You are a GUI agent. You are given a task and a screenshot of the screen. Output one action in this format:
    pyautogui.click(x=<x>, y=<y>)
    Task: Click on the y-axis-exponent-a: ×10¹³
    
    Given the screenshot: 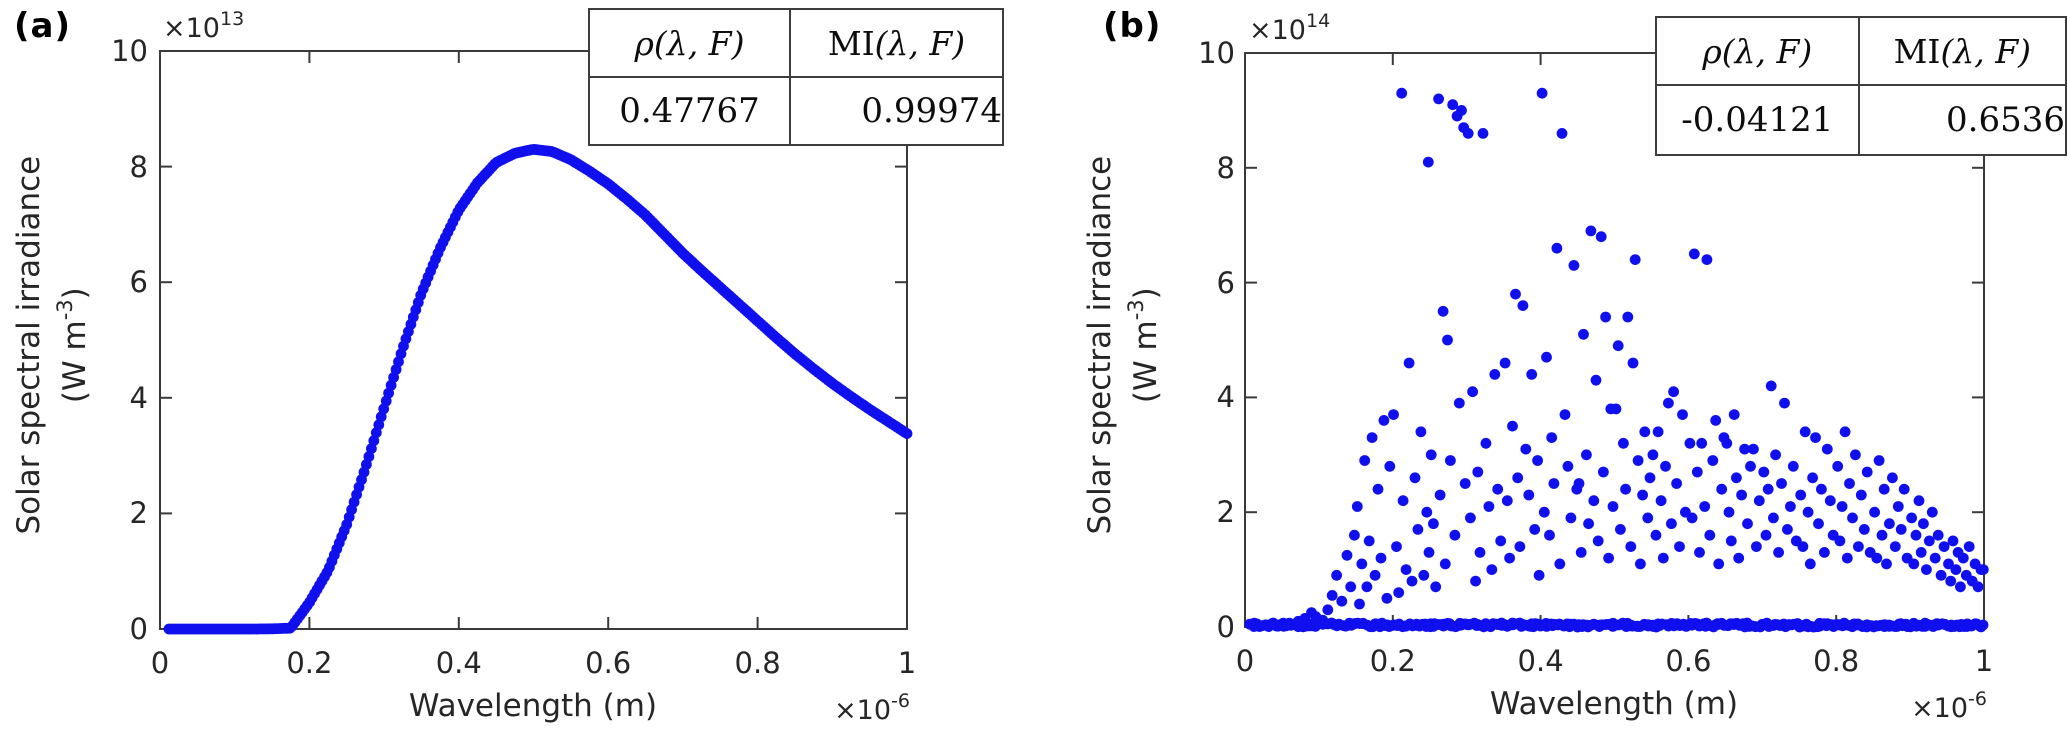 What is the action you would take?
    pyautogui.click(x=204, y=26)
    